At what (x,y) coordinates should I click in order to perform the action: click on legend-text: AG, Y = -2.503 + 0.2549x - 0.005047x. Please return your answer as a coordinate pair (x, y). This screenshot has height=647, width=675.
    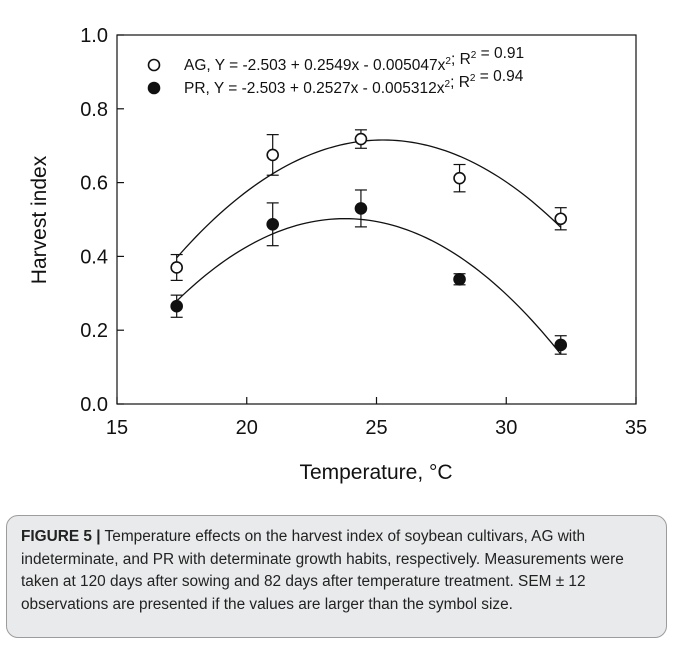
    Looking at the image, I should click on (315, 65).